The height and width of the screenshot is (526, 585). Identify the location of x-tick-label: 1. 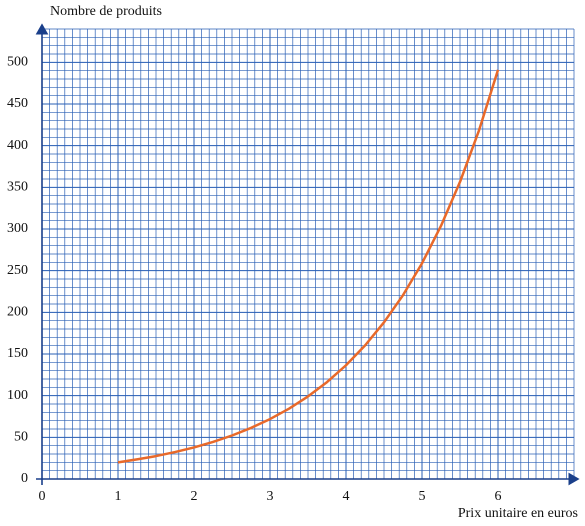
(118, 496).